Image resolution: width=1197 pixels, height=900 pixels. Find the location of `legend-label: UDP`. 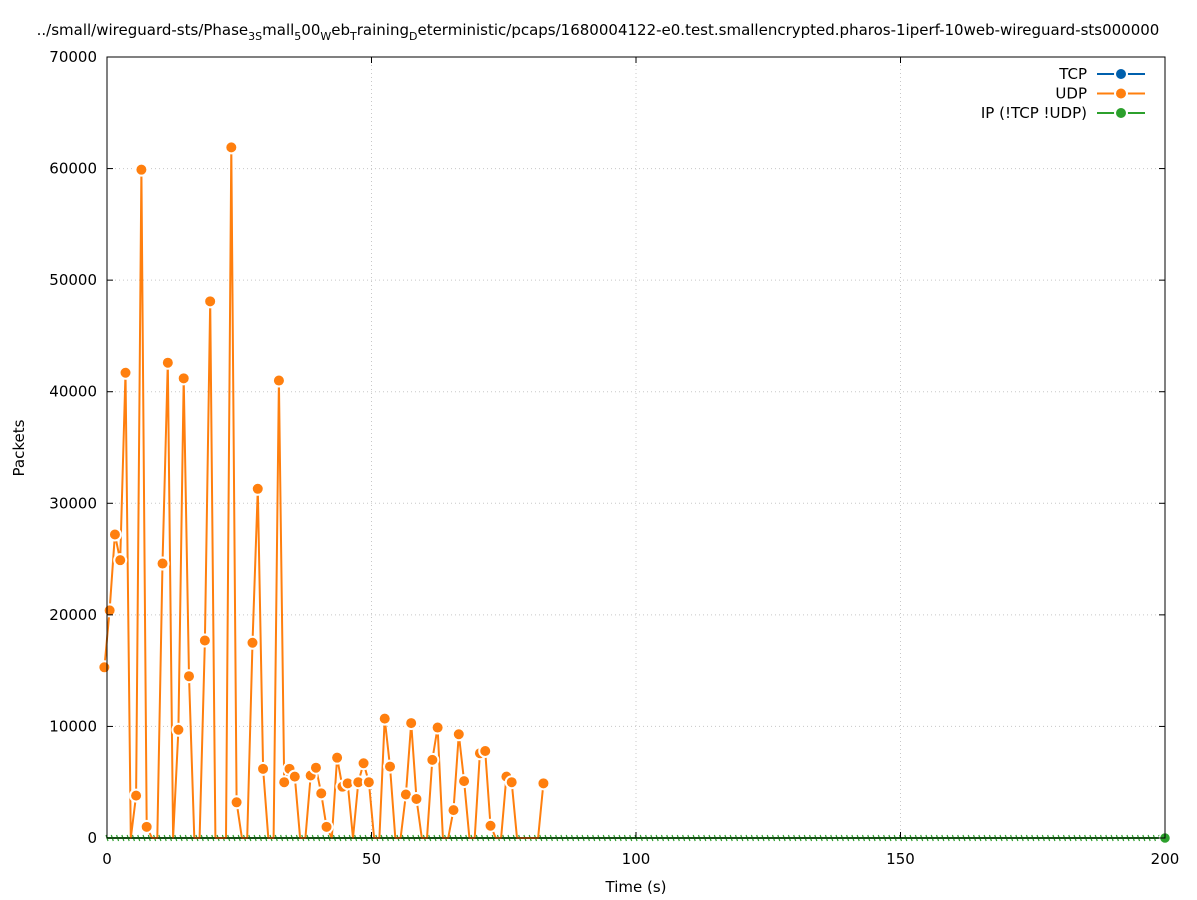

legend-label: UDP is located at coordinates (1071, 94).